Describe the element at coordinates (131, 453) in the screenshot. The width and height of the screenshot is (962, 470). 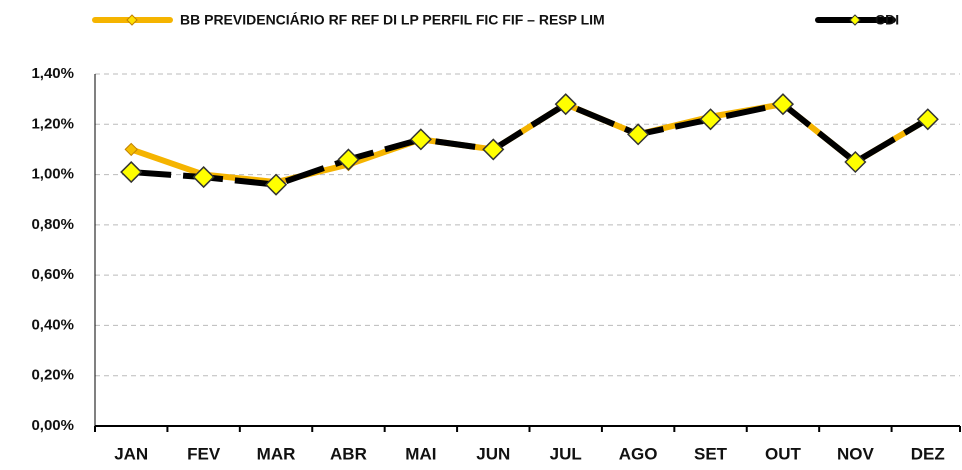
I see `x-tick-label: JAN` at that location.